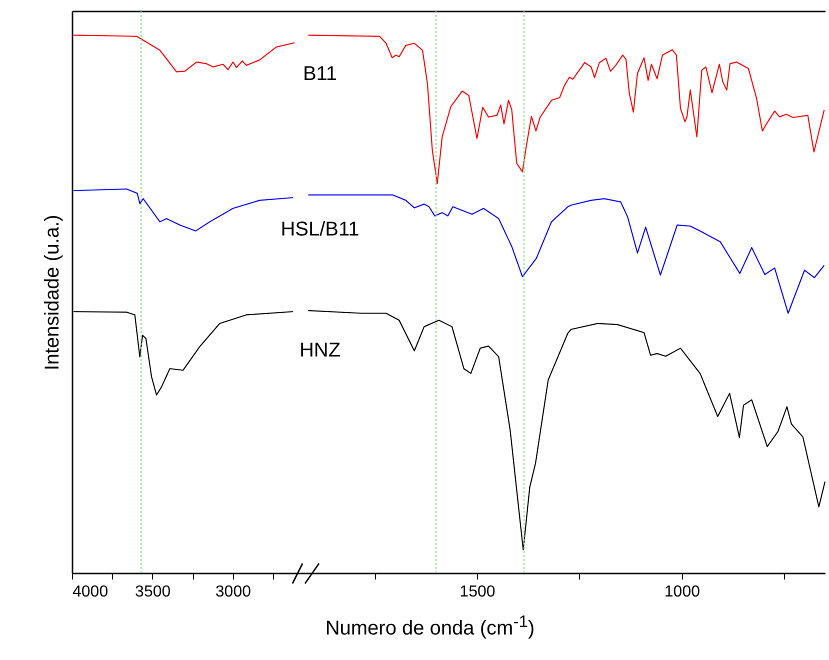 The image size is (829, 660). What do you see at coordinates (682, 592) in the screenshot?
I see `x-tick-label: 1000` at bounding box center [682, 592].